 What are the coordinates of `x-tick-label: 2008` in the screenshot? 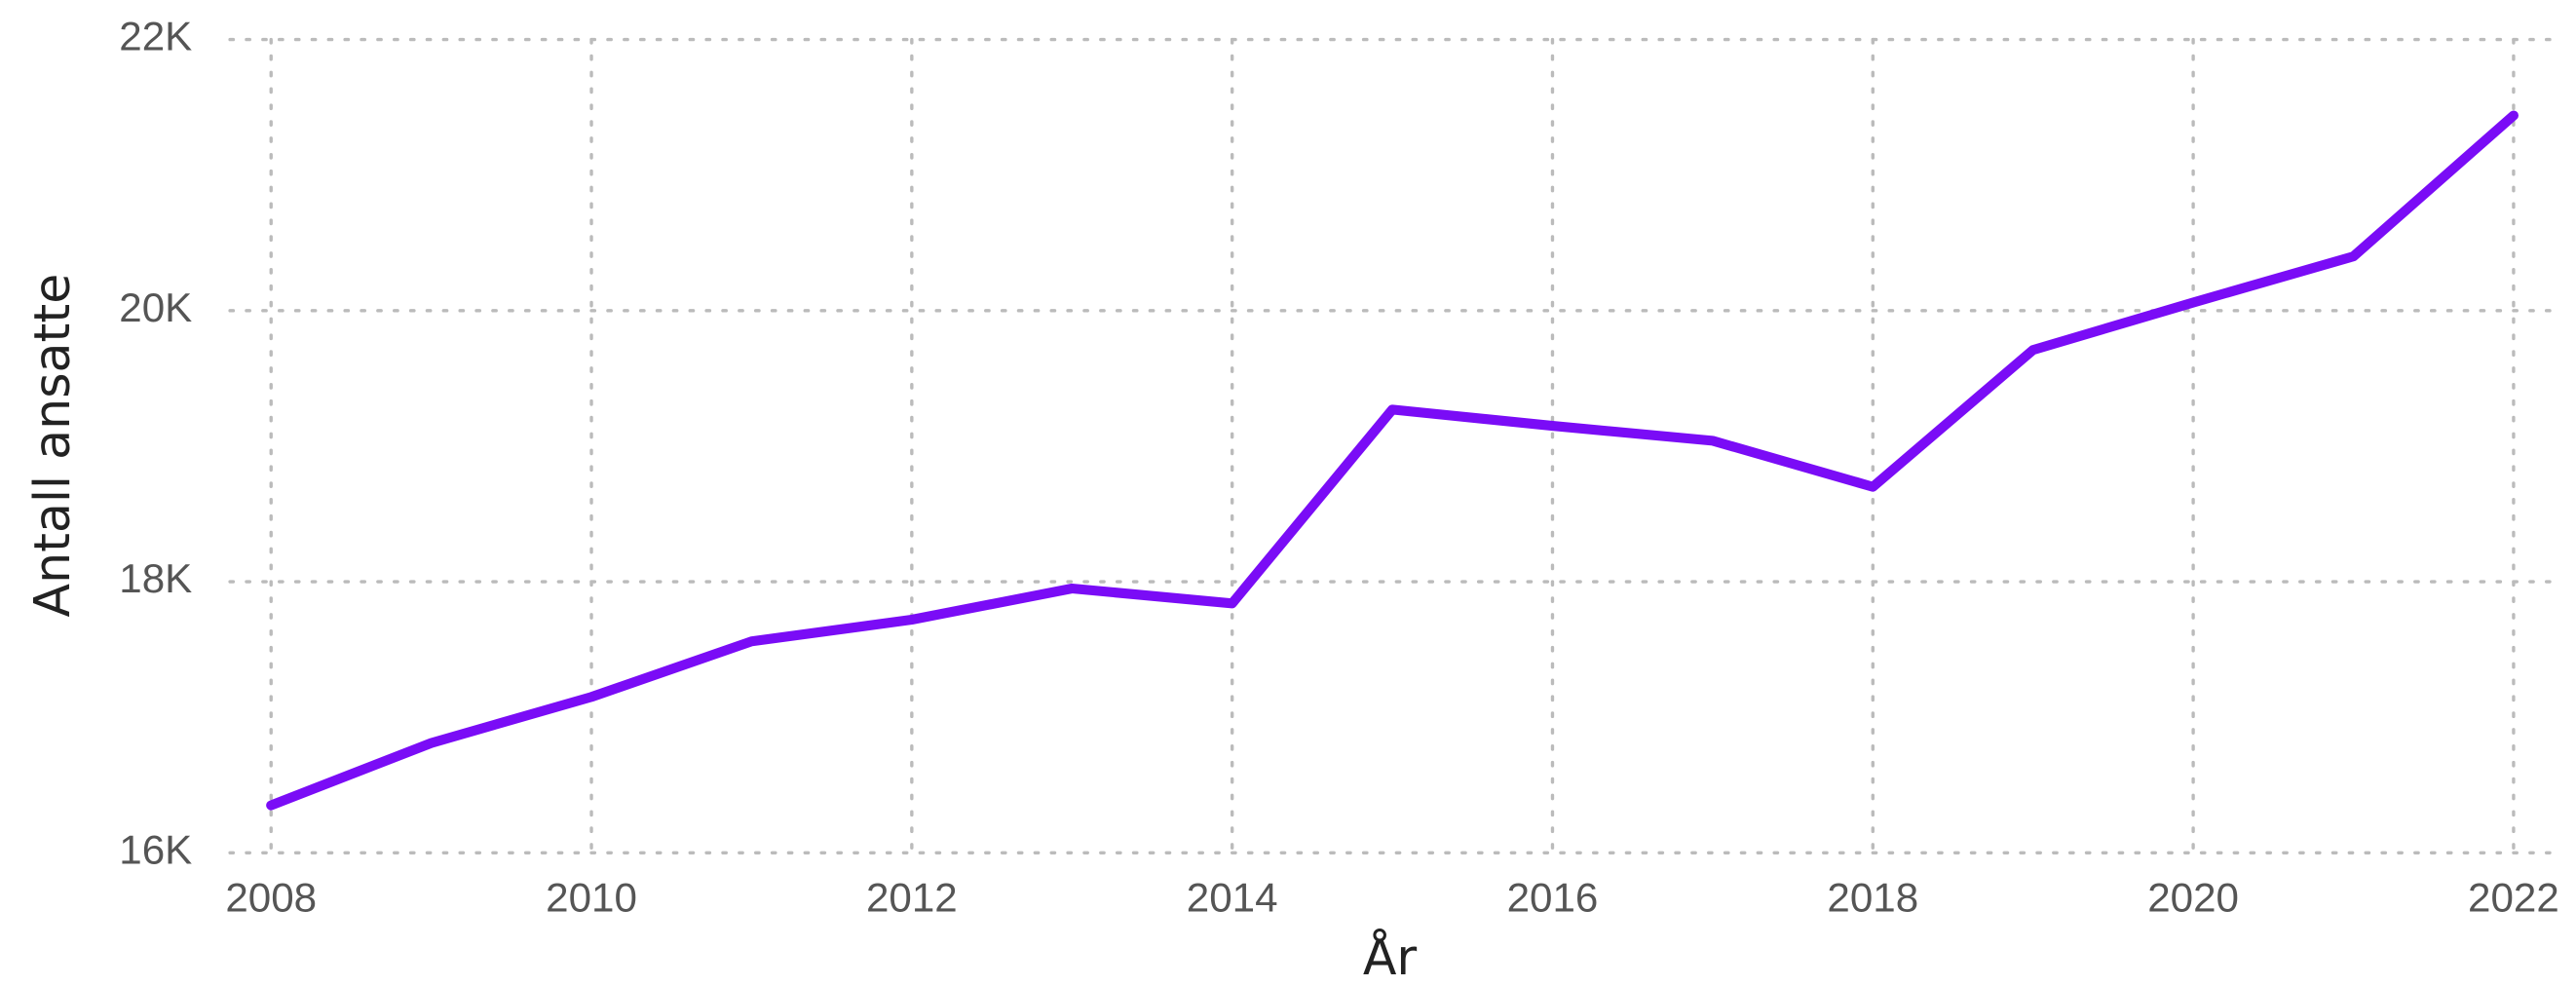 It's located at (271, 897).